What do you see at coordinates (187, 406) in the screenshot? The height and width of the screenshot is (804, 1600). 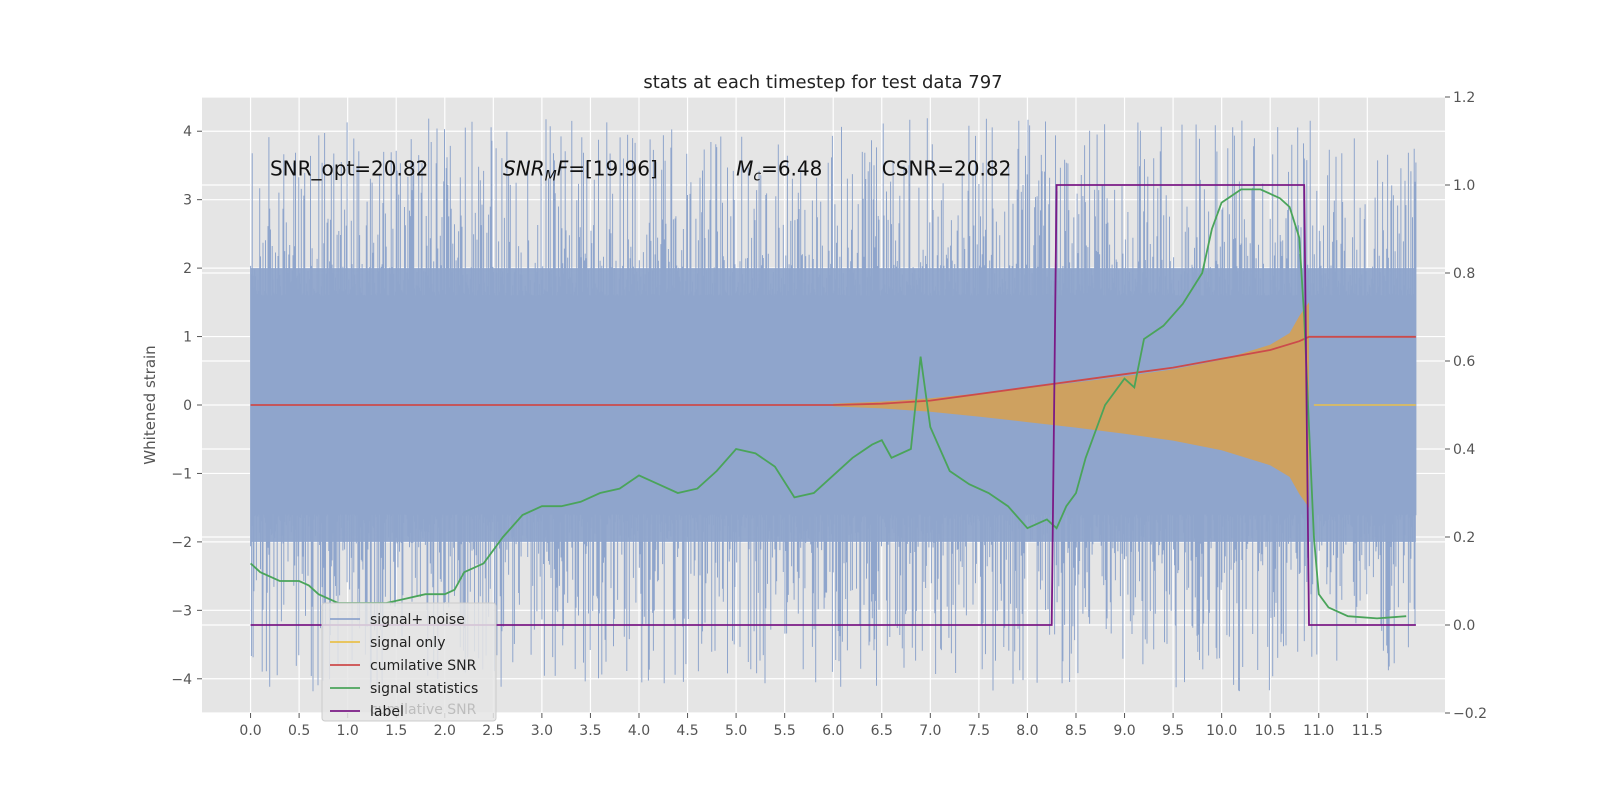 I see `y-tick-label: 0` at bounding box center [187, 406].